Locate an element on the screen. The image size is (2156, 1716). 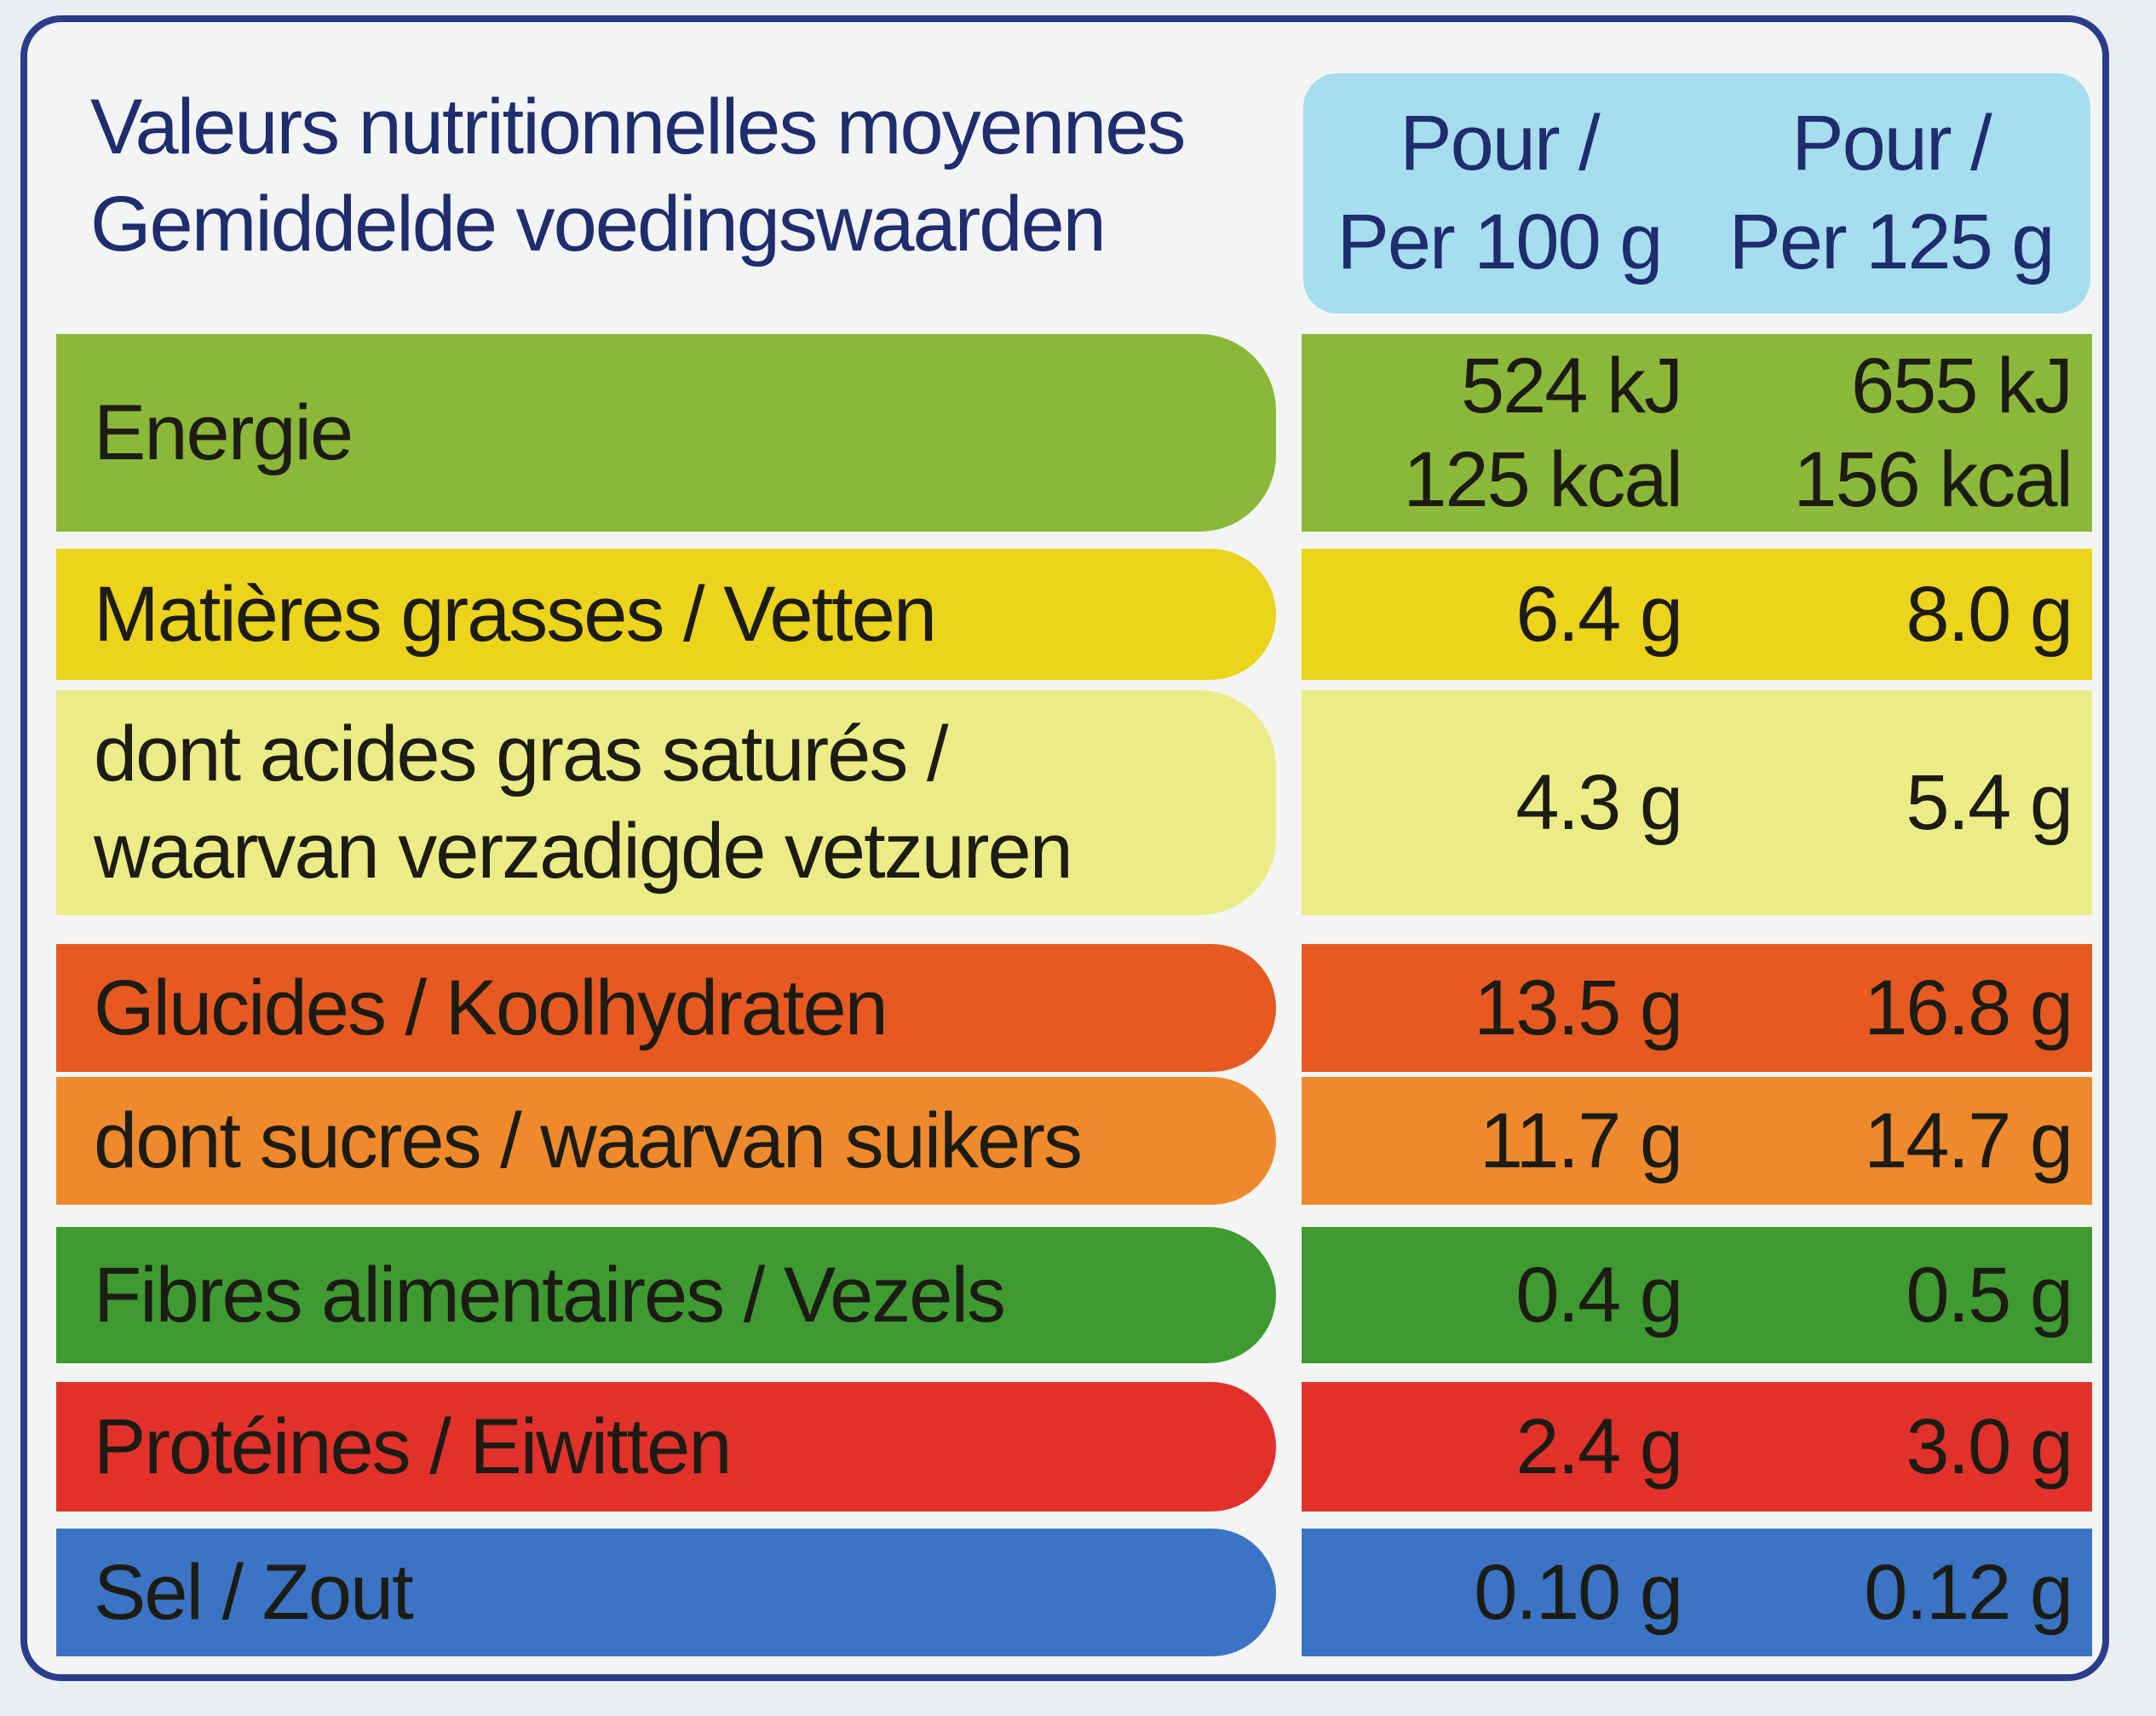
column-headers: Pour / Per 100 g Pour / Per 125 g is located at coordinates (1696, 193).